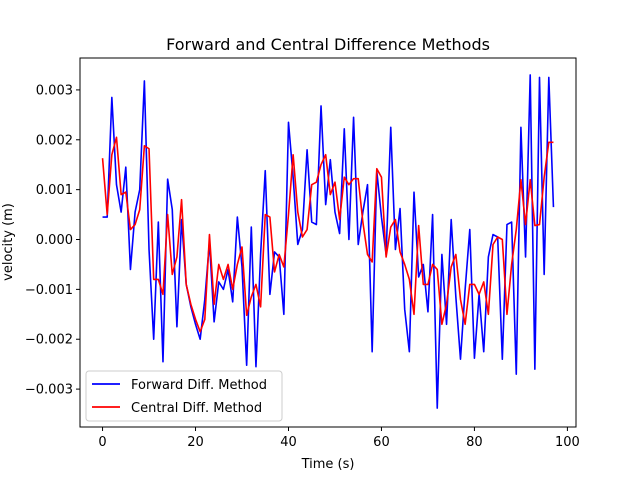 The image size is (640, 480). What do you see at coordinates (339, 438) in the screenshot?
I see `x-axis: 0 20 40 60 80 100` at bounding box center [339, 438].